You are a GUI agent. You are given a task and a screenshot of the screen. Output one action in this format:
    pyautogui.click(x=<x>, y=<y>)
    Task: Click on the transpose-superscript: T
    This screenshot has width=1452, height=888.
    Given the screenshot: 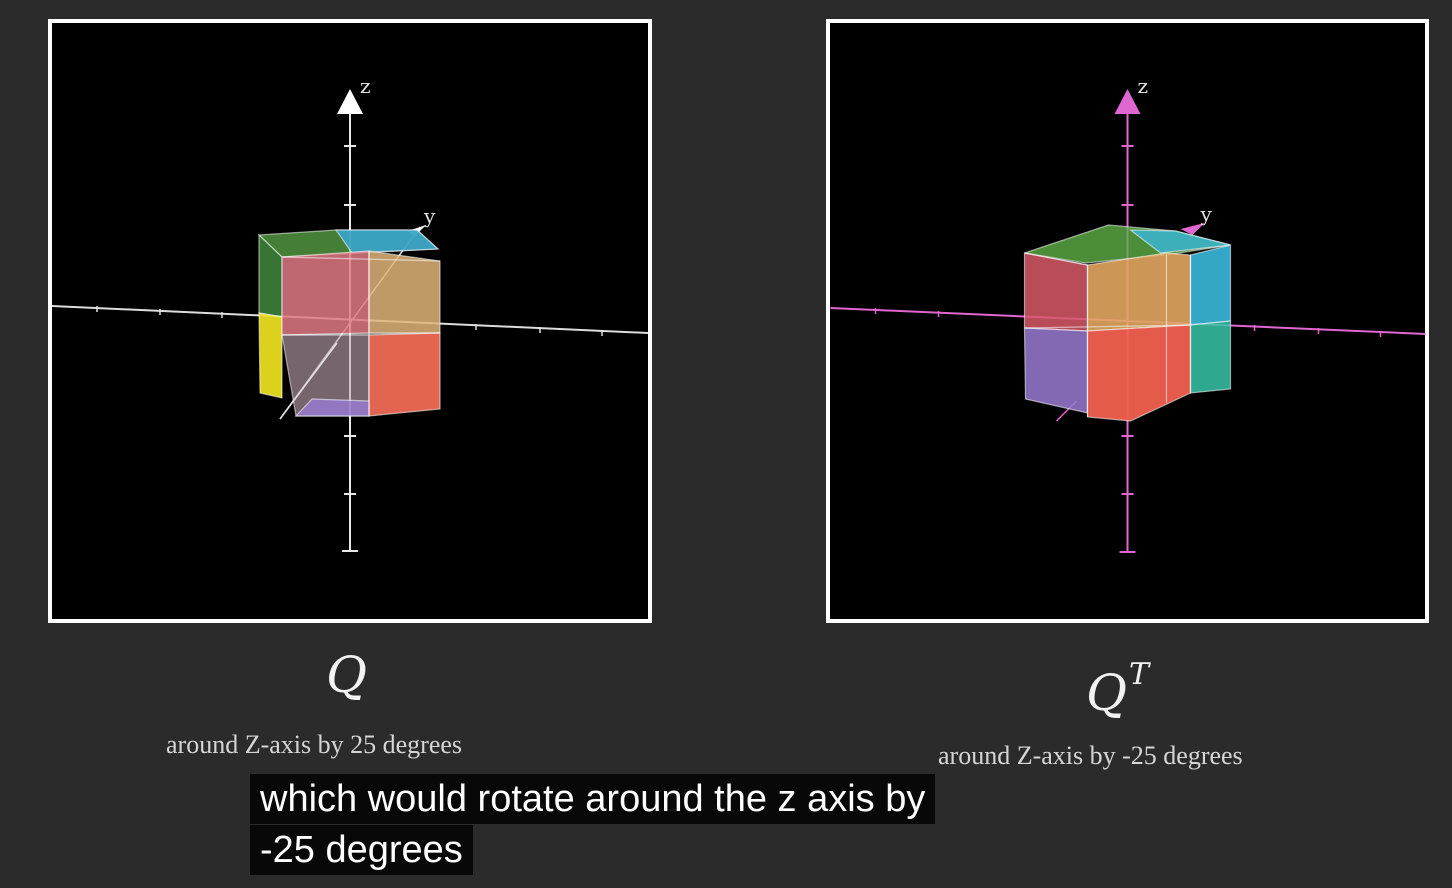 What is the action you would take?
    pyautogui.click(x=1139, y=674)
    